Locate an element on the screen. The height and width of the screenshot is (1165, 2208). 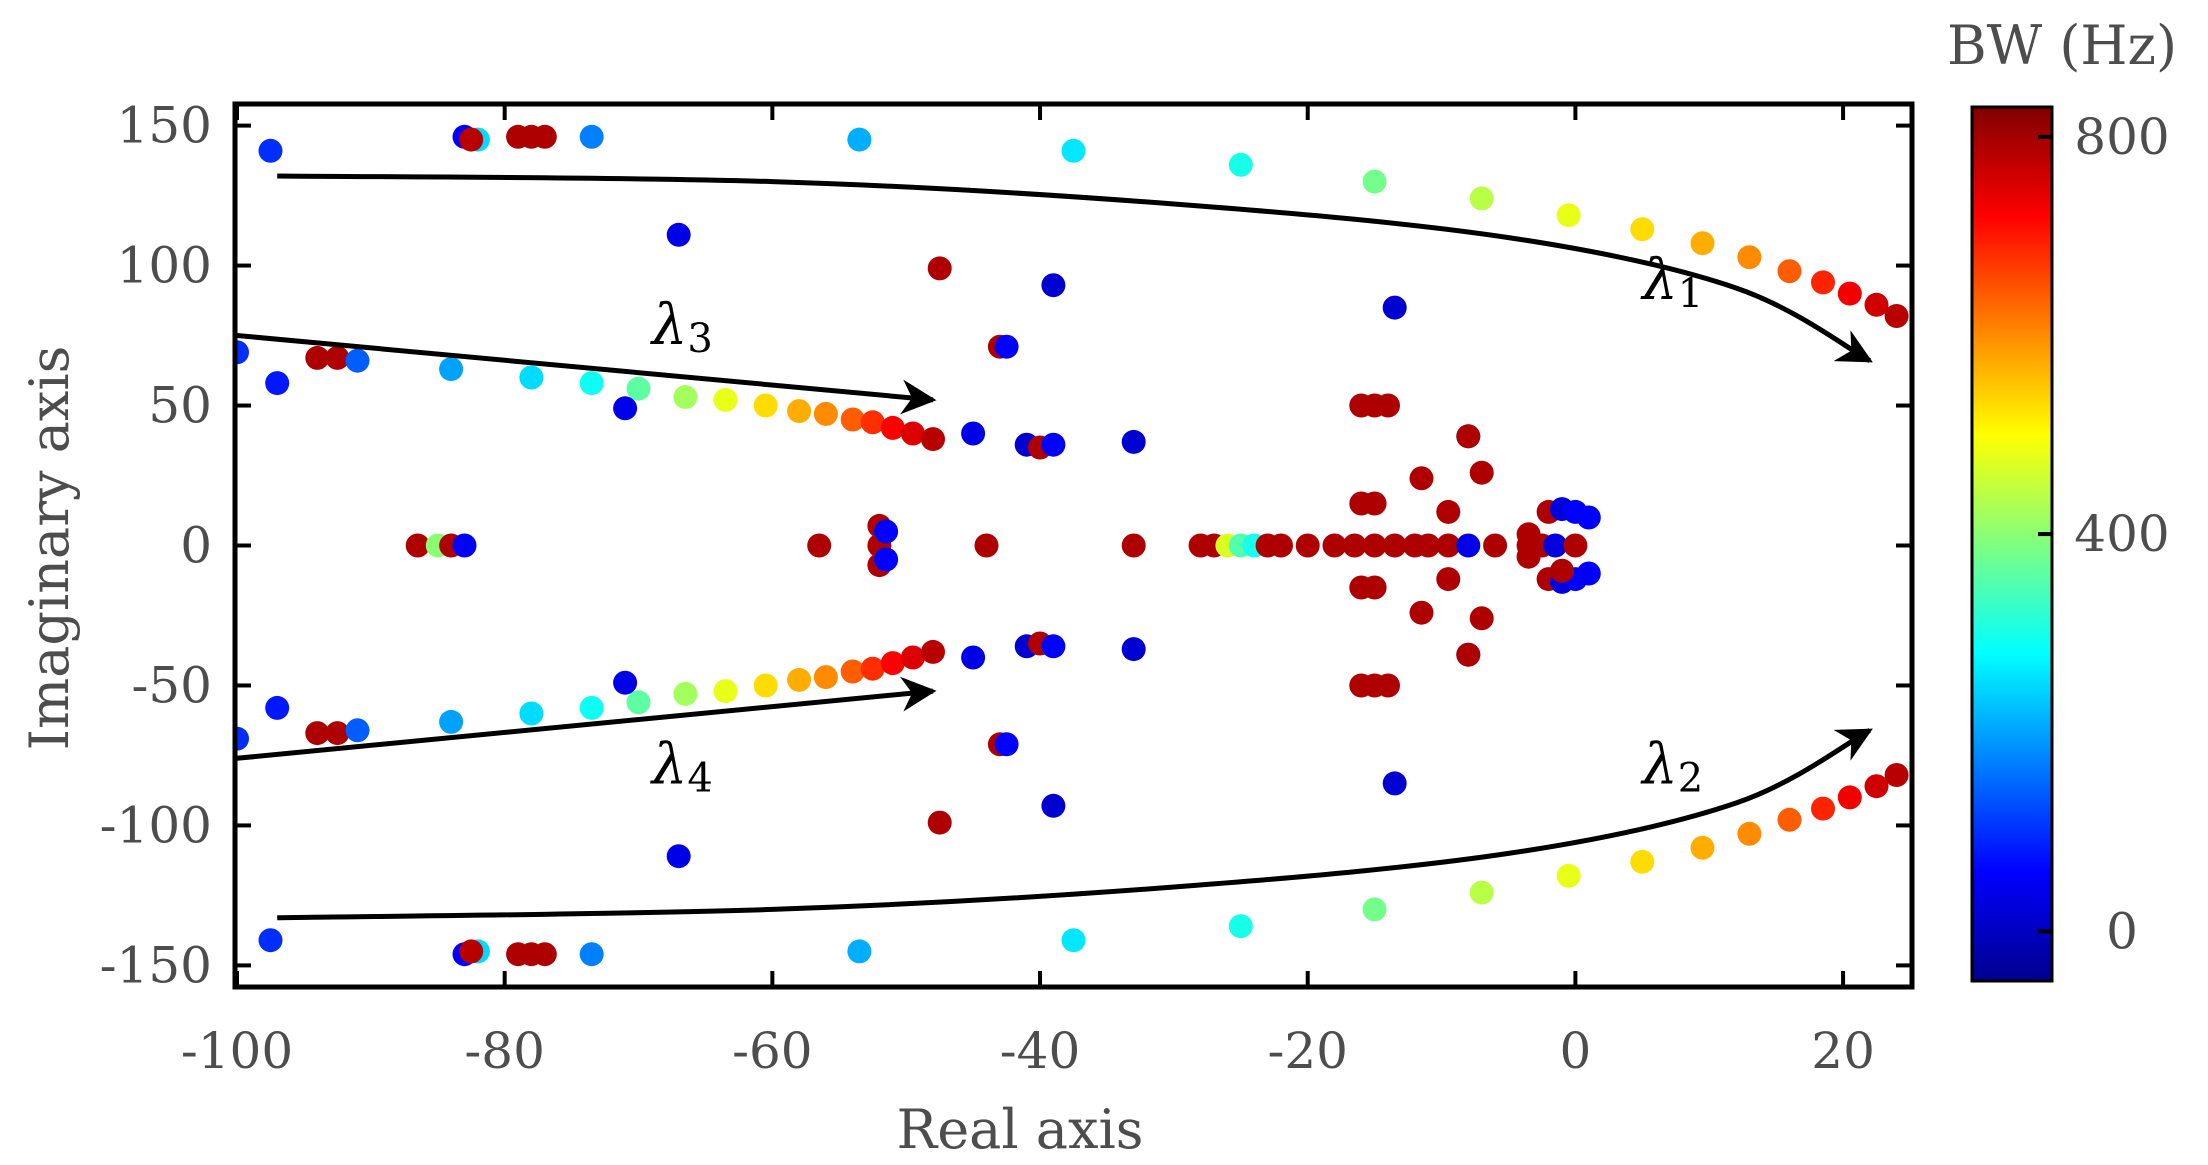
y-tick-label: 150 is located at coordinates (164, 126).